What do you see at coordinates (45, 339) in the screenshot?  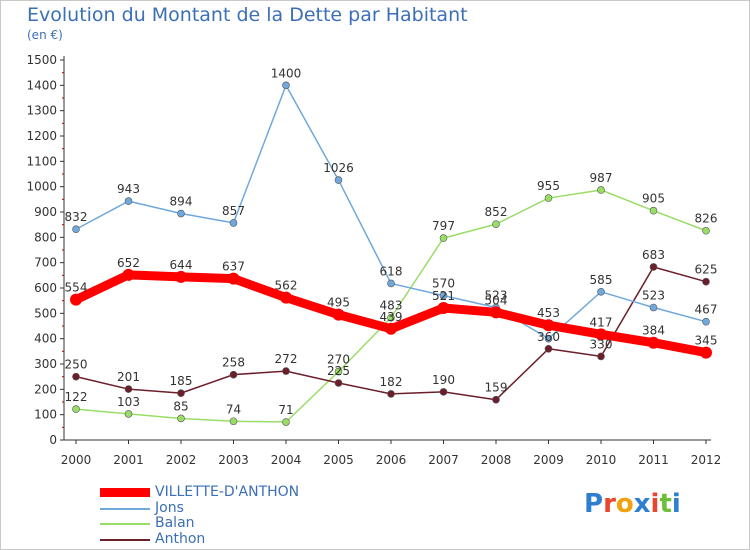 I see `y-tick-label: 400` at bounding box center [45, 339].